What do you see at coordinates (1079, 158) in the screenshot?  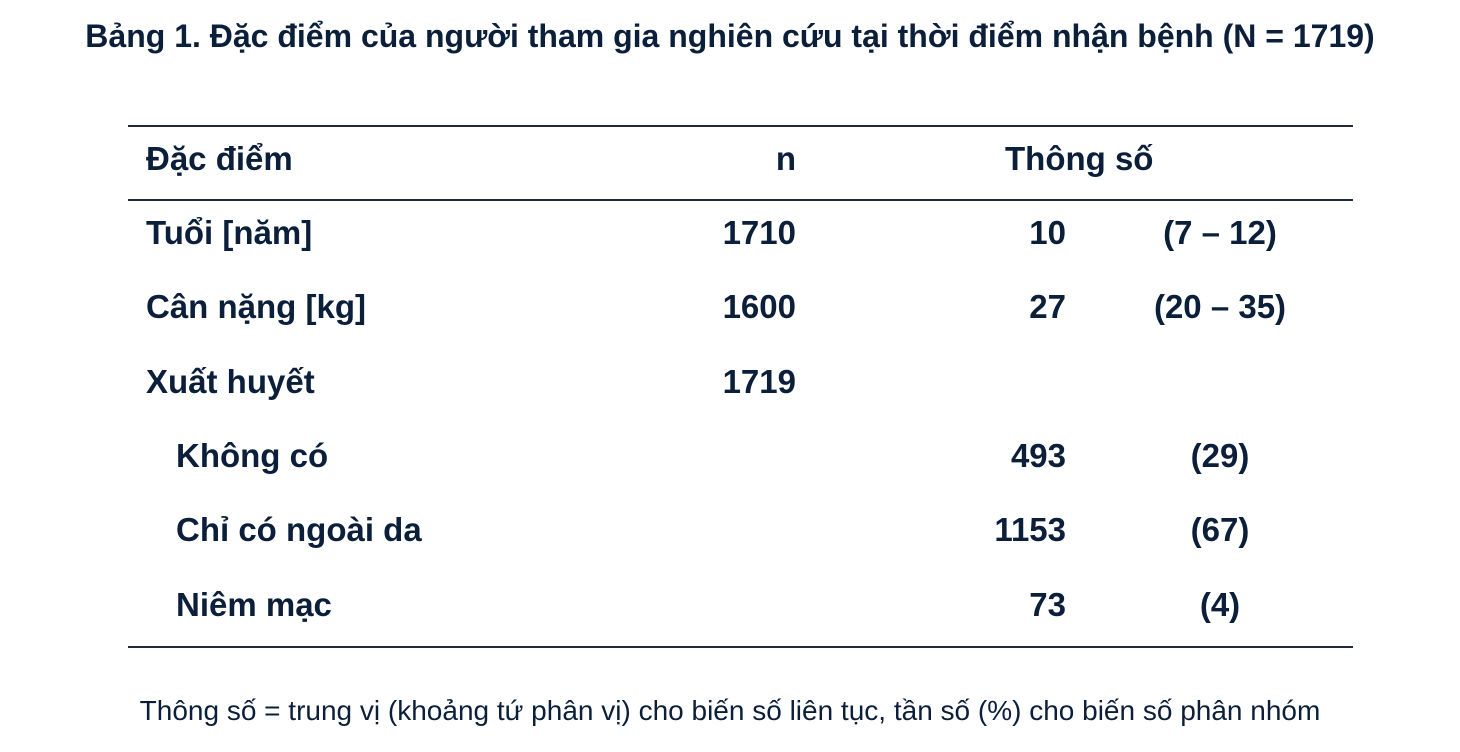 I see `header-parameter: Thông số` at bounding box center [1079, 158].